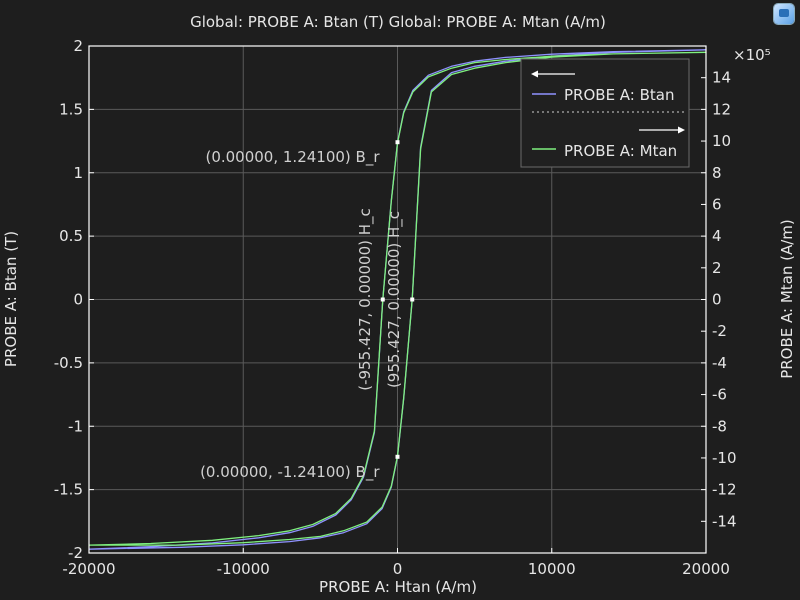 This screenshot has height=600, width=800. Describe the element at coordinates (724, 458) in the screenshot. I see `y-right-tick-label: -10` at that location.